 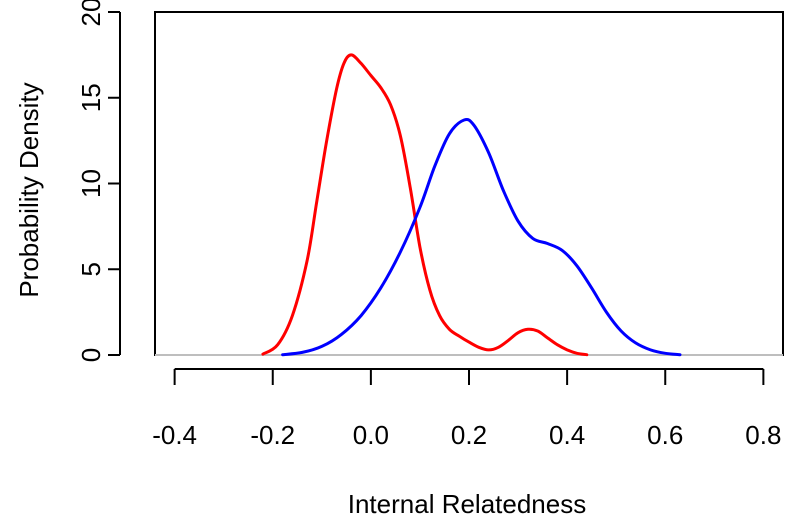 I want to click on x-tick-label: 0.4, so click(x=567, y=435).